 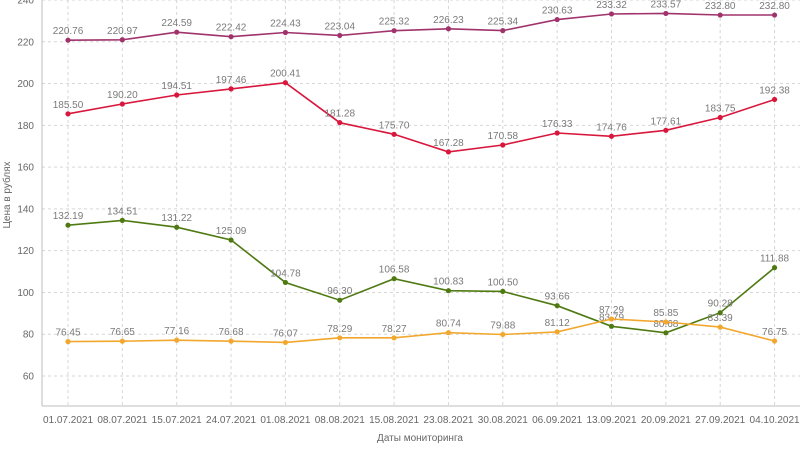 I want to click on data-label: 134.51, so click(x=122, y=211).